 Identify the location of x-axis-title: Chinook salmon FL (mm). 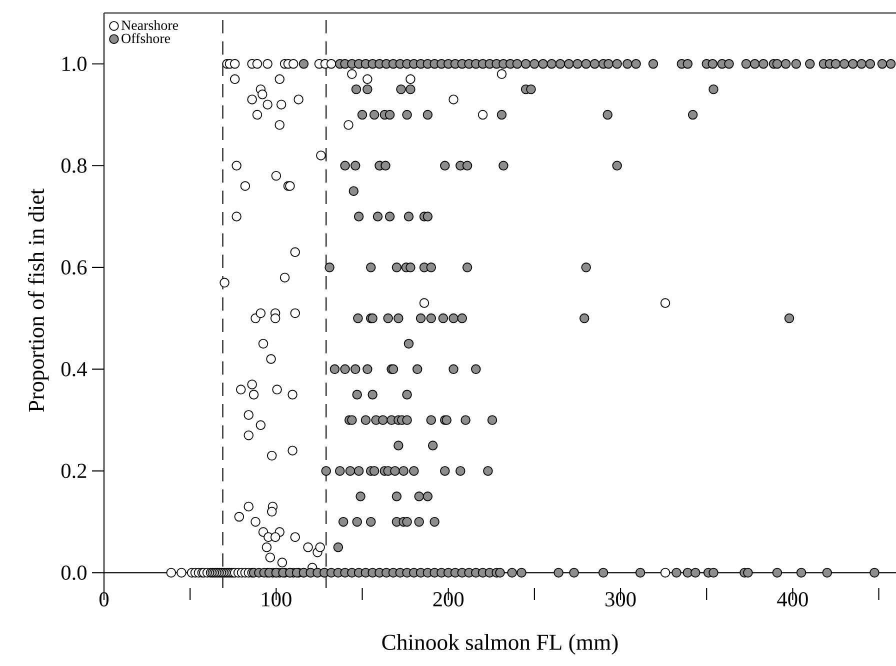
(500, 644).